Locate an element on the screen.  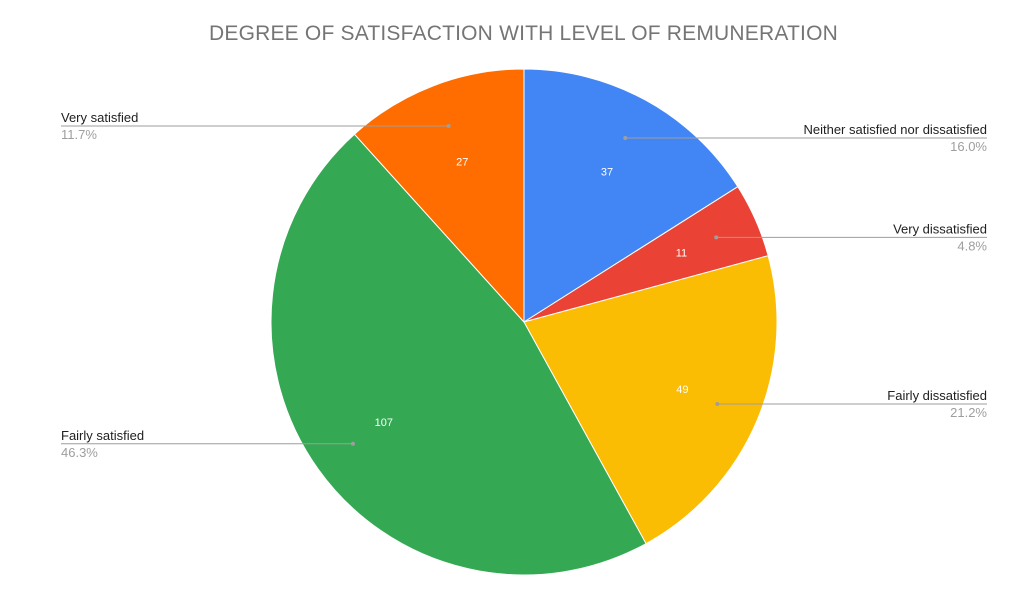
slice-name-label: Fairly satisfied is located at coordinates (102, 435).